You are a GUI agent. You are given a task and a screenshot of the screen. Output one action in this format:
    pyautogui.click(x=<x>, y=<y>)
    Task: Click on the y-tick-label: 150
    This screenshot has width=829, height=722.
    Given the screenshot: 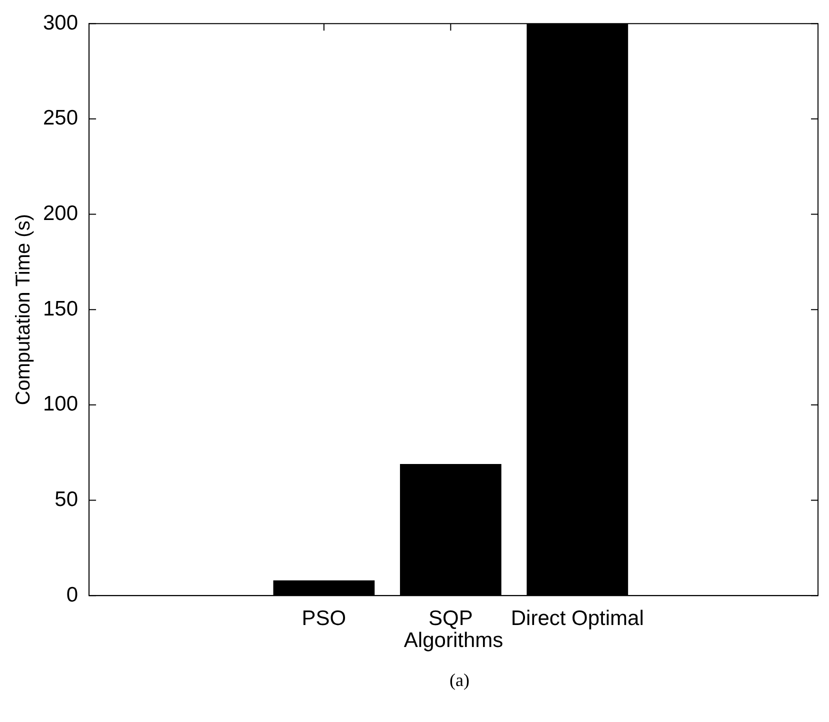 What is the action you would take?
    pyautogui.click(x=60, y=308)
    